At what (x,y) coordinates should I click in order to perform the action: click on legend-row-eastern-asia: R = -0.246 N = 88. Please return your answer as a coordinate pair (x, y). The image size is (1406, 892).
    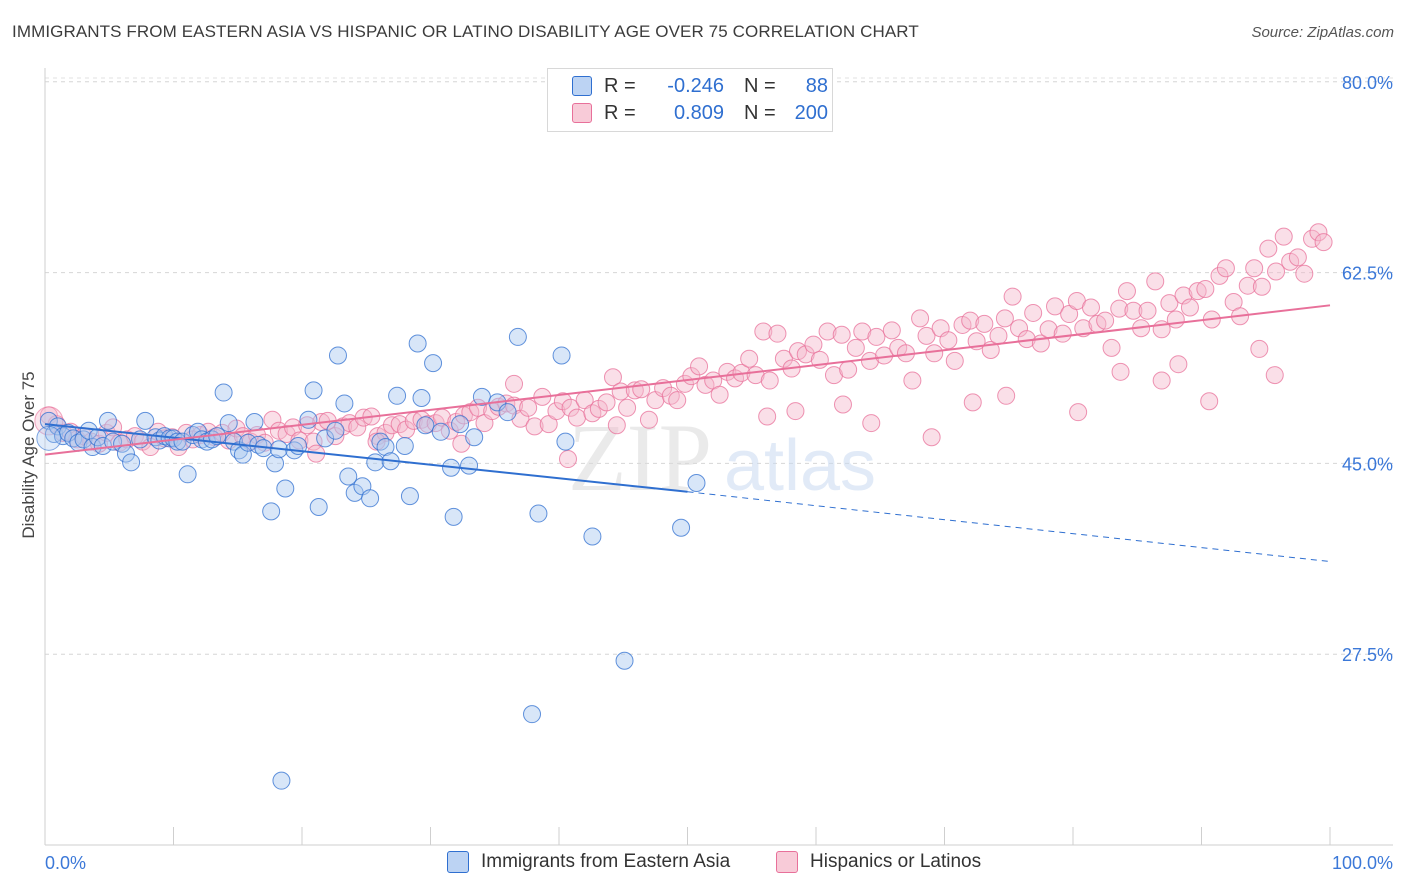
    Looking at the image, I should click on (700, 86).